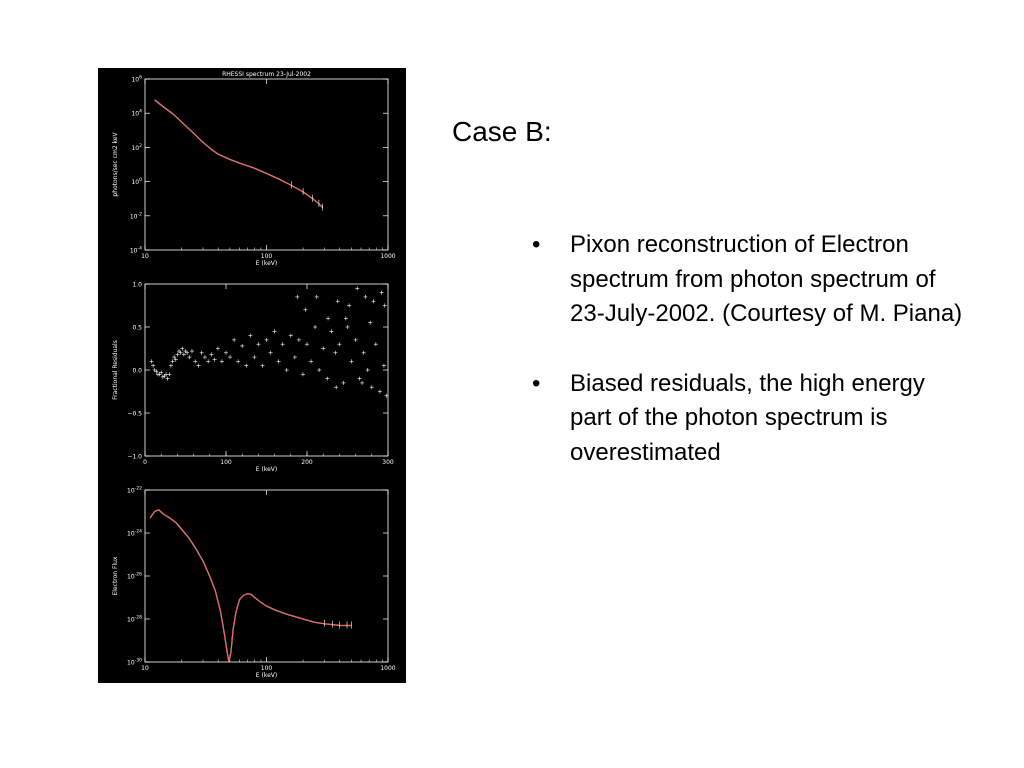  What do you see at coordinates (307, 462) in the screenshot?
I see `x-tick-label: 200` at bounding box center [307, 462].